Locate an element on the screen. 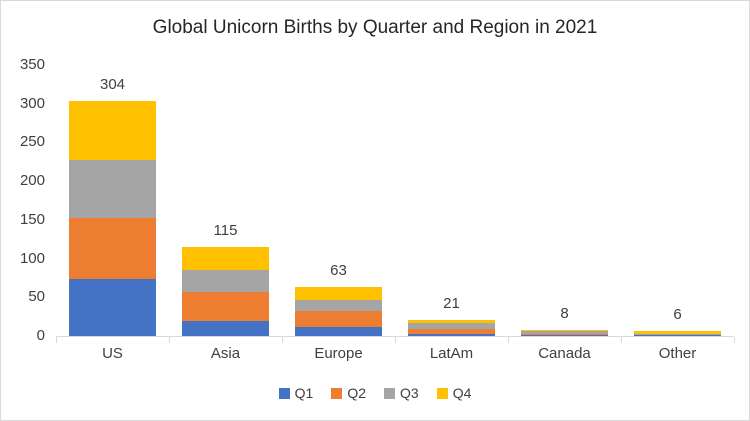  data-label-LatAm: 21 is located at coordinates (451, 303).